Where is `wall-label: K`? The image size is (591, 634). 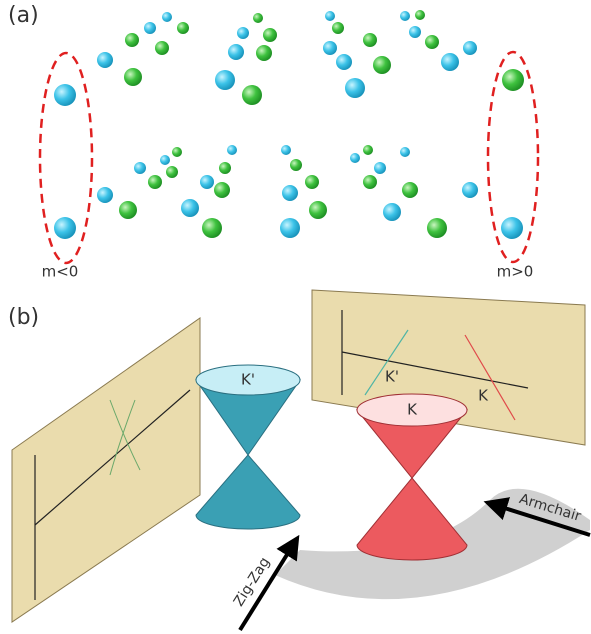
wall-label: K is located at coordinates (483, 396).